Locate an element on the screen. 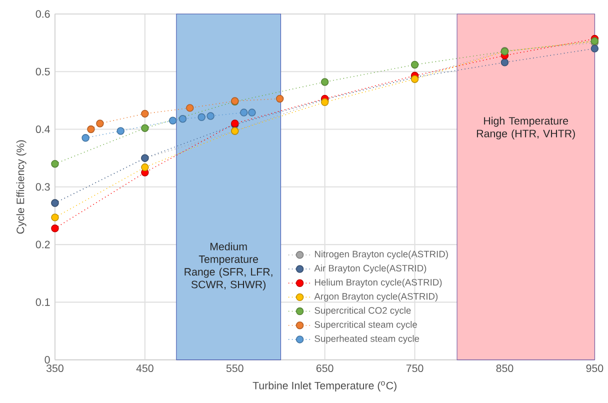 The width and height of the screenshot is (608, 403). y-tick-label: 0.4 is located at coordinates (43, 130).